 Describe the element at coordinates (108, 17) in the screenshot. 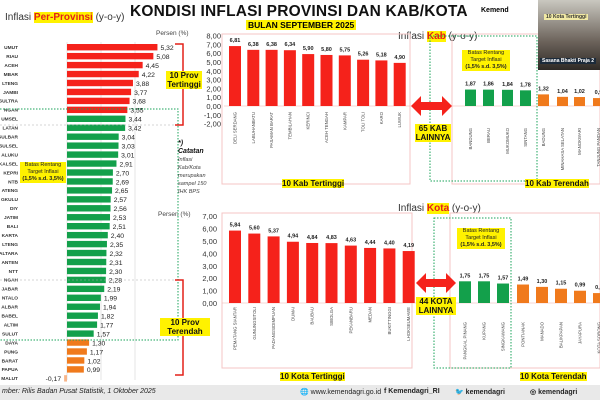

I see `prov-title-suffix: (y-o-y)` at that location.